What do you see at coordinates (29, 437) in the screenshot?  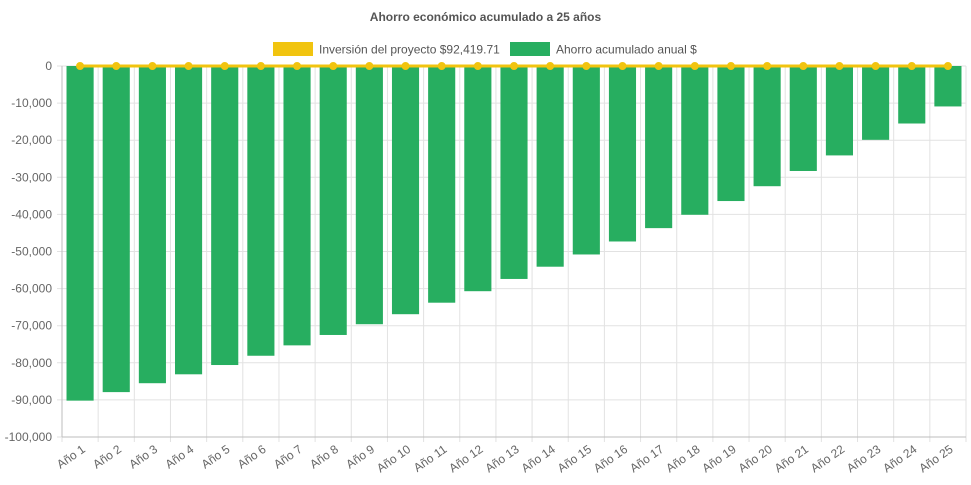 I see `y-tick-label: -100,000` at bounding box center [29, 437].